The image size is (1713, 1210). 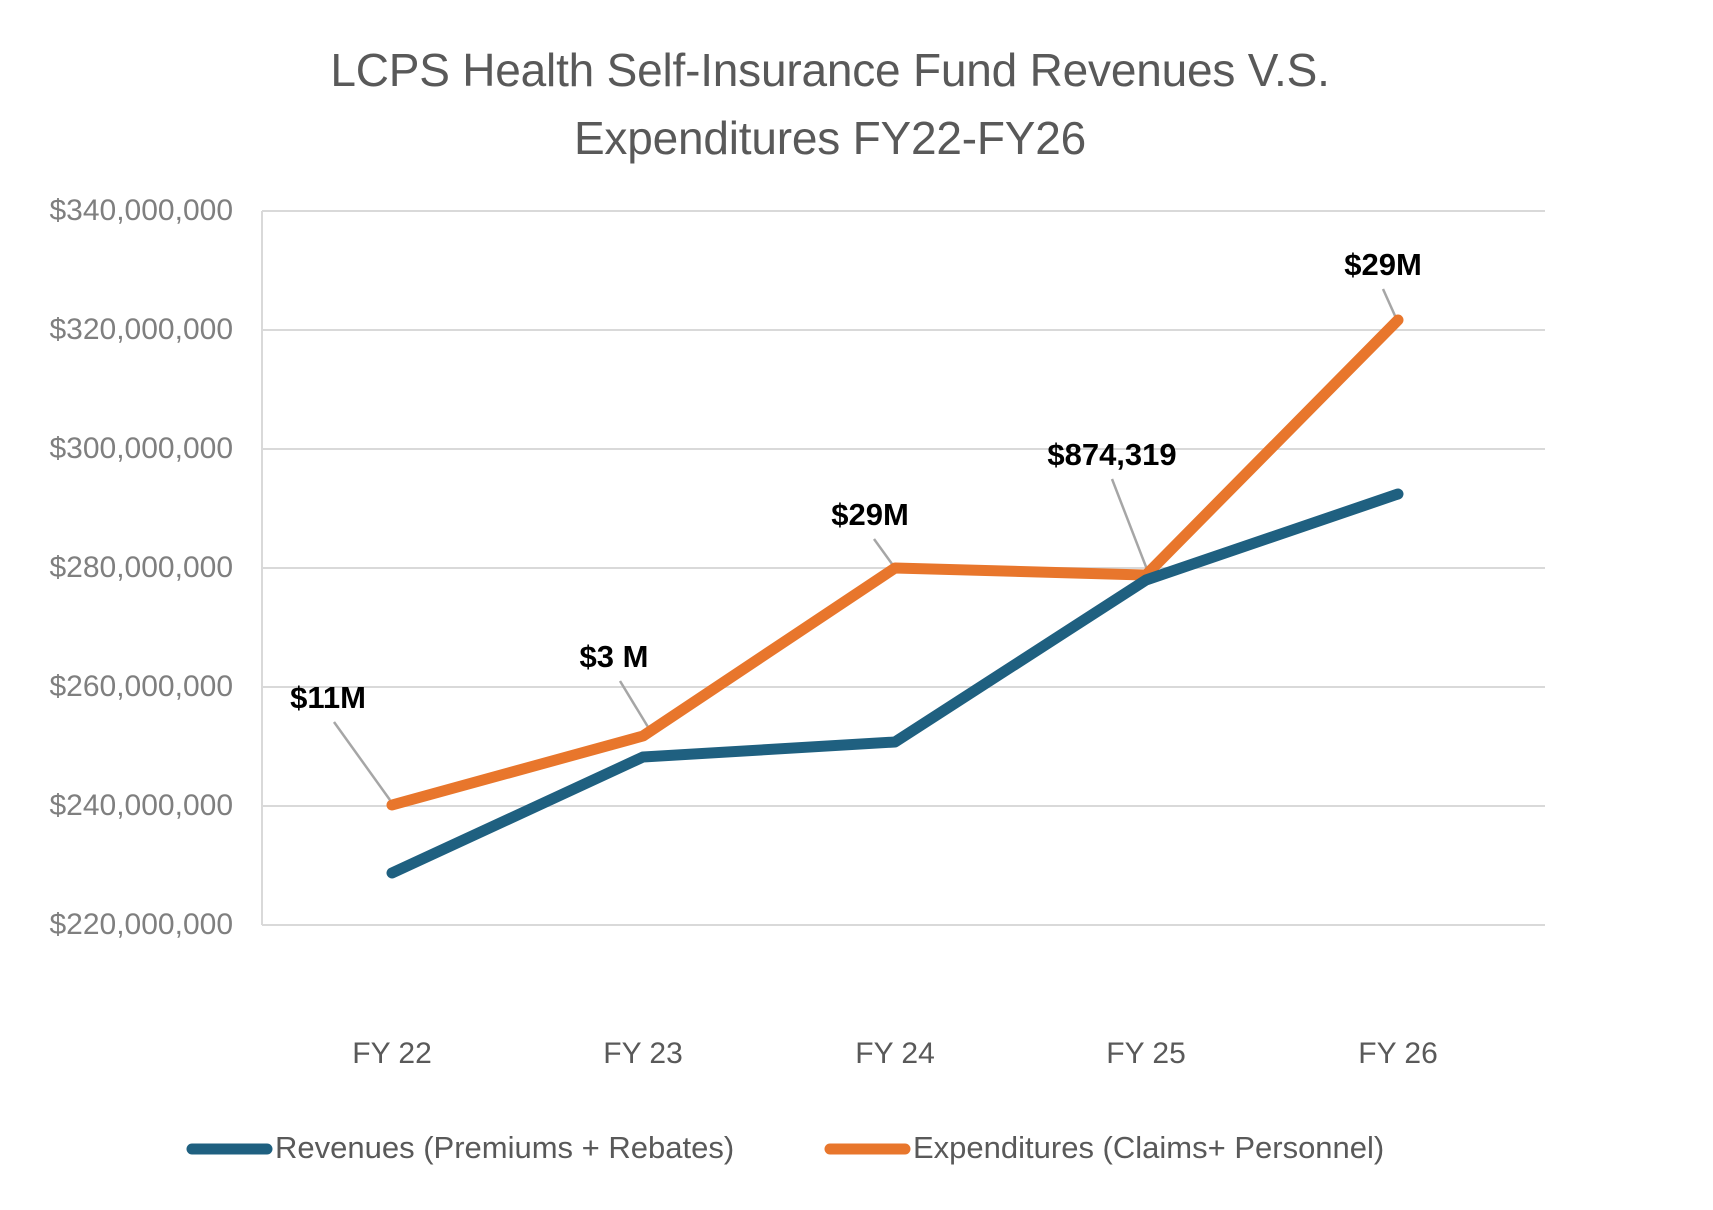 I want to click on y-tick-label: $300,000,000, so click(x=141, y=448).